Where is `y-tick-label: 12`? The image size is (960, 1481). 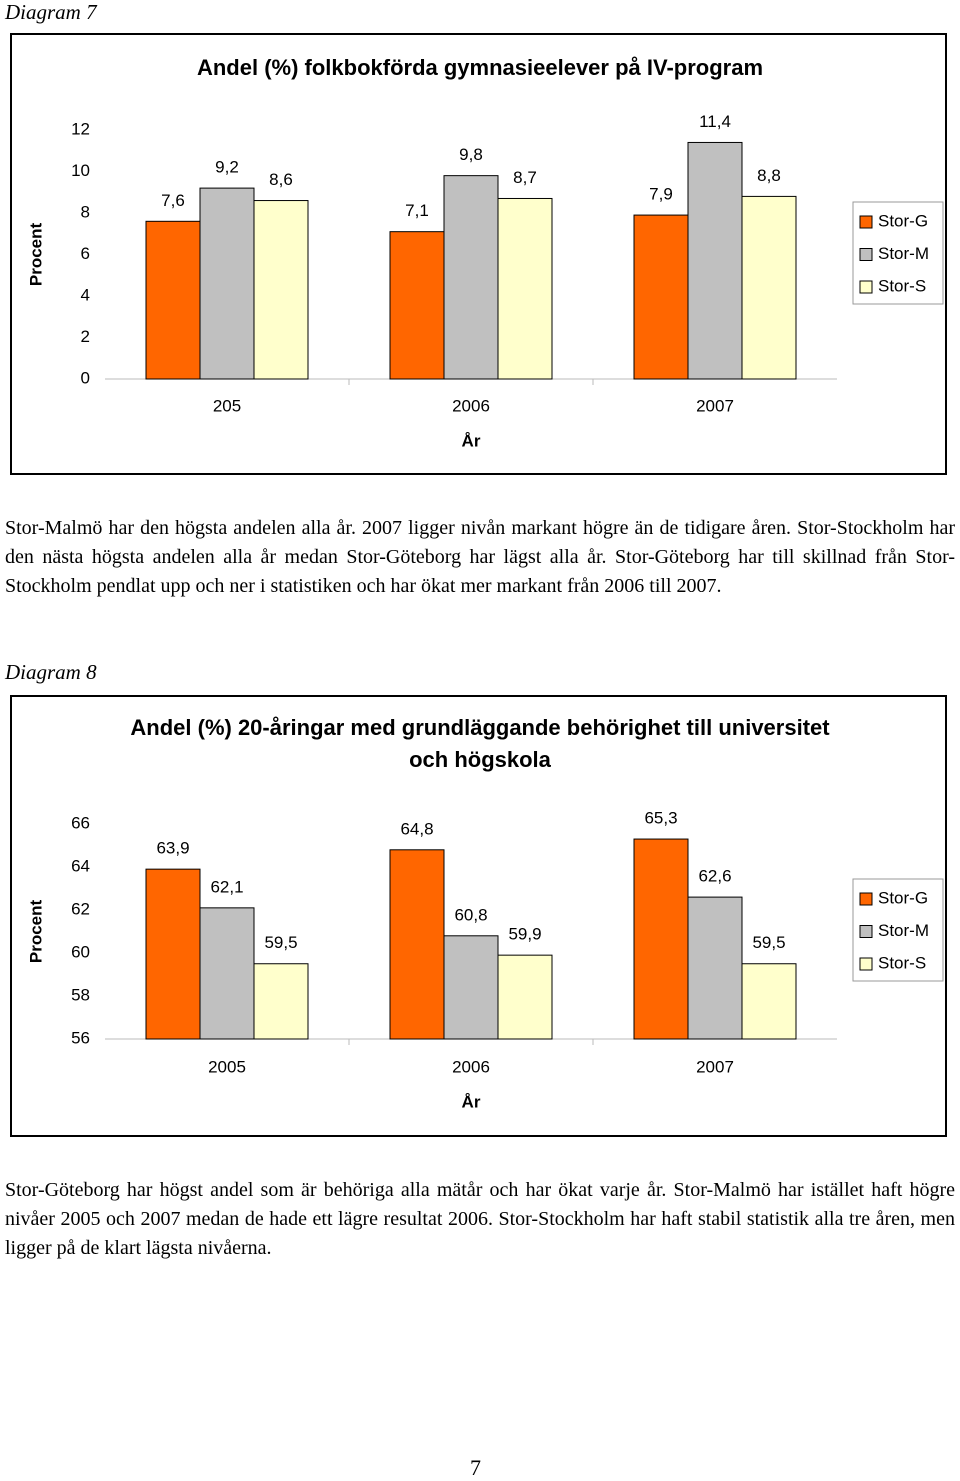
y-tick-label: 12 is located at coordinates (80, 128).